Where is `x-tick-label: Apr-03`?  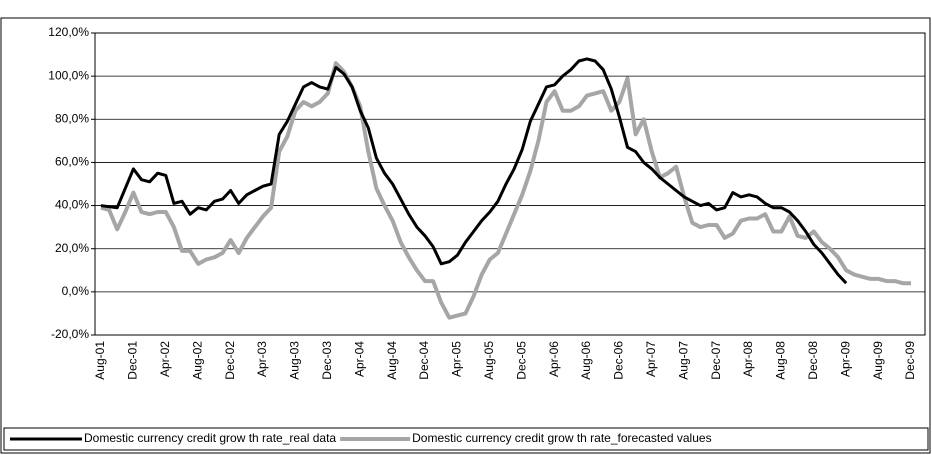
x-tick-label: Apr-03 is located at coordinates (262, 359).